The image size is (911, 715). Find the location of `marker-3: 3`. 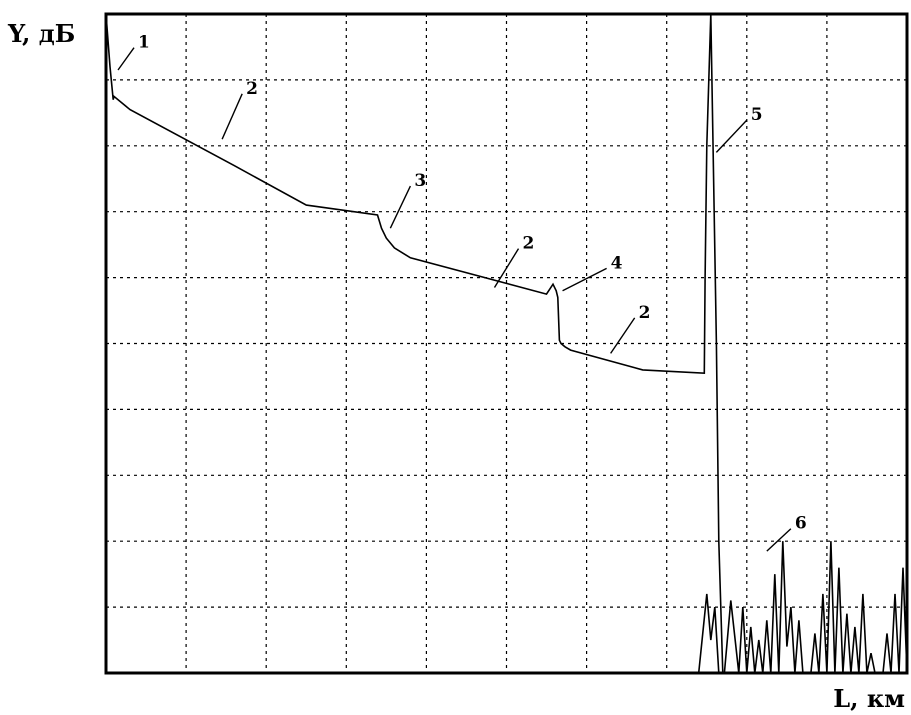

marker-3: 3 is located at coordinates (407, 200).